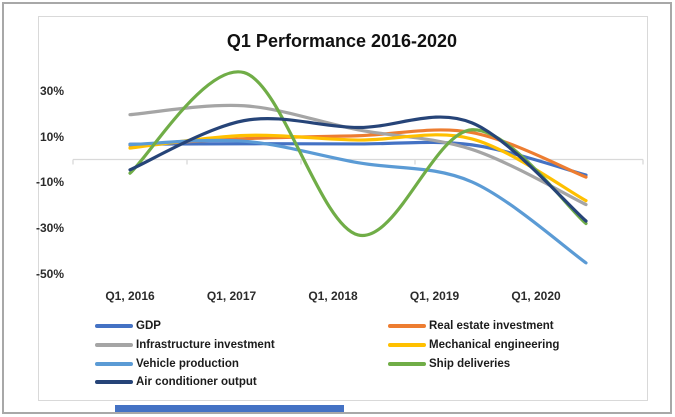 This screenshot has width=675, height=417. What do you see at coordinates (536, 296) in the screenshot?
I see `x-axis-tick-label: Q1, 2020` at bounding box center [536, 296].